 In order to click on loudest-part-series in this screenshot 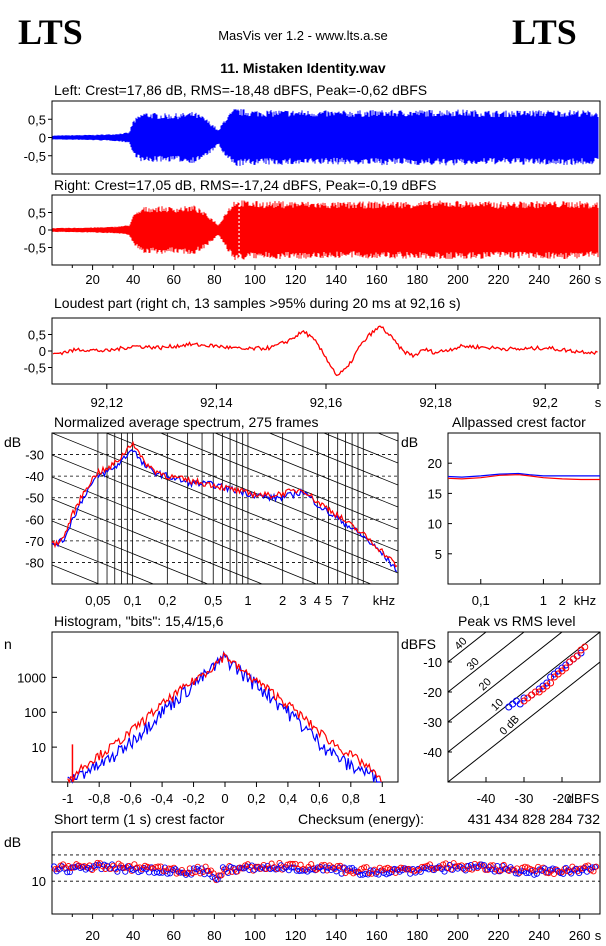, I will do `click(325, 351)`.